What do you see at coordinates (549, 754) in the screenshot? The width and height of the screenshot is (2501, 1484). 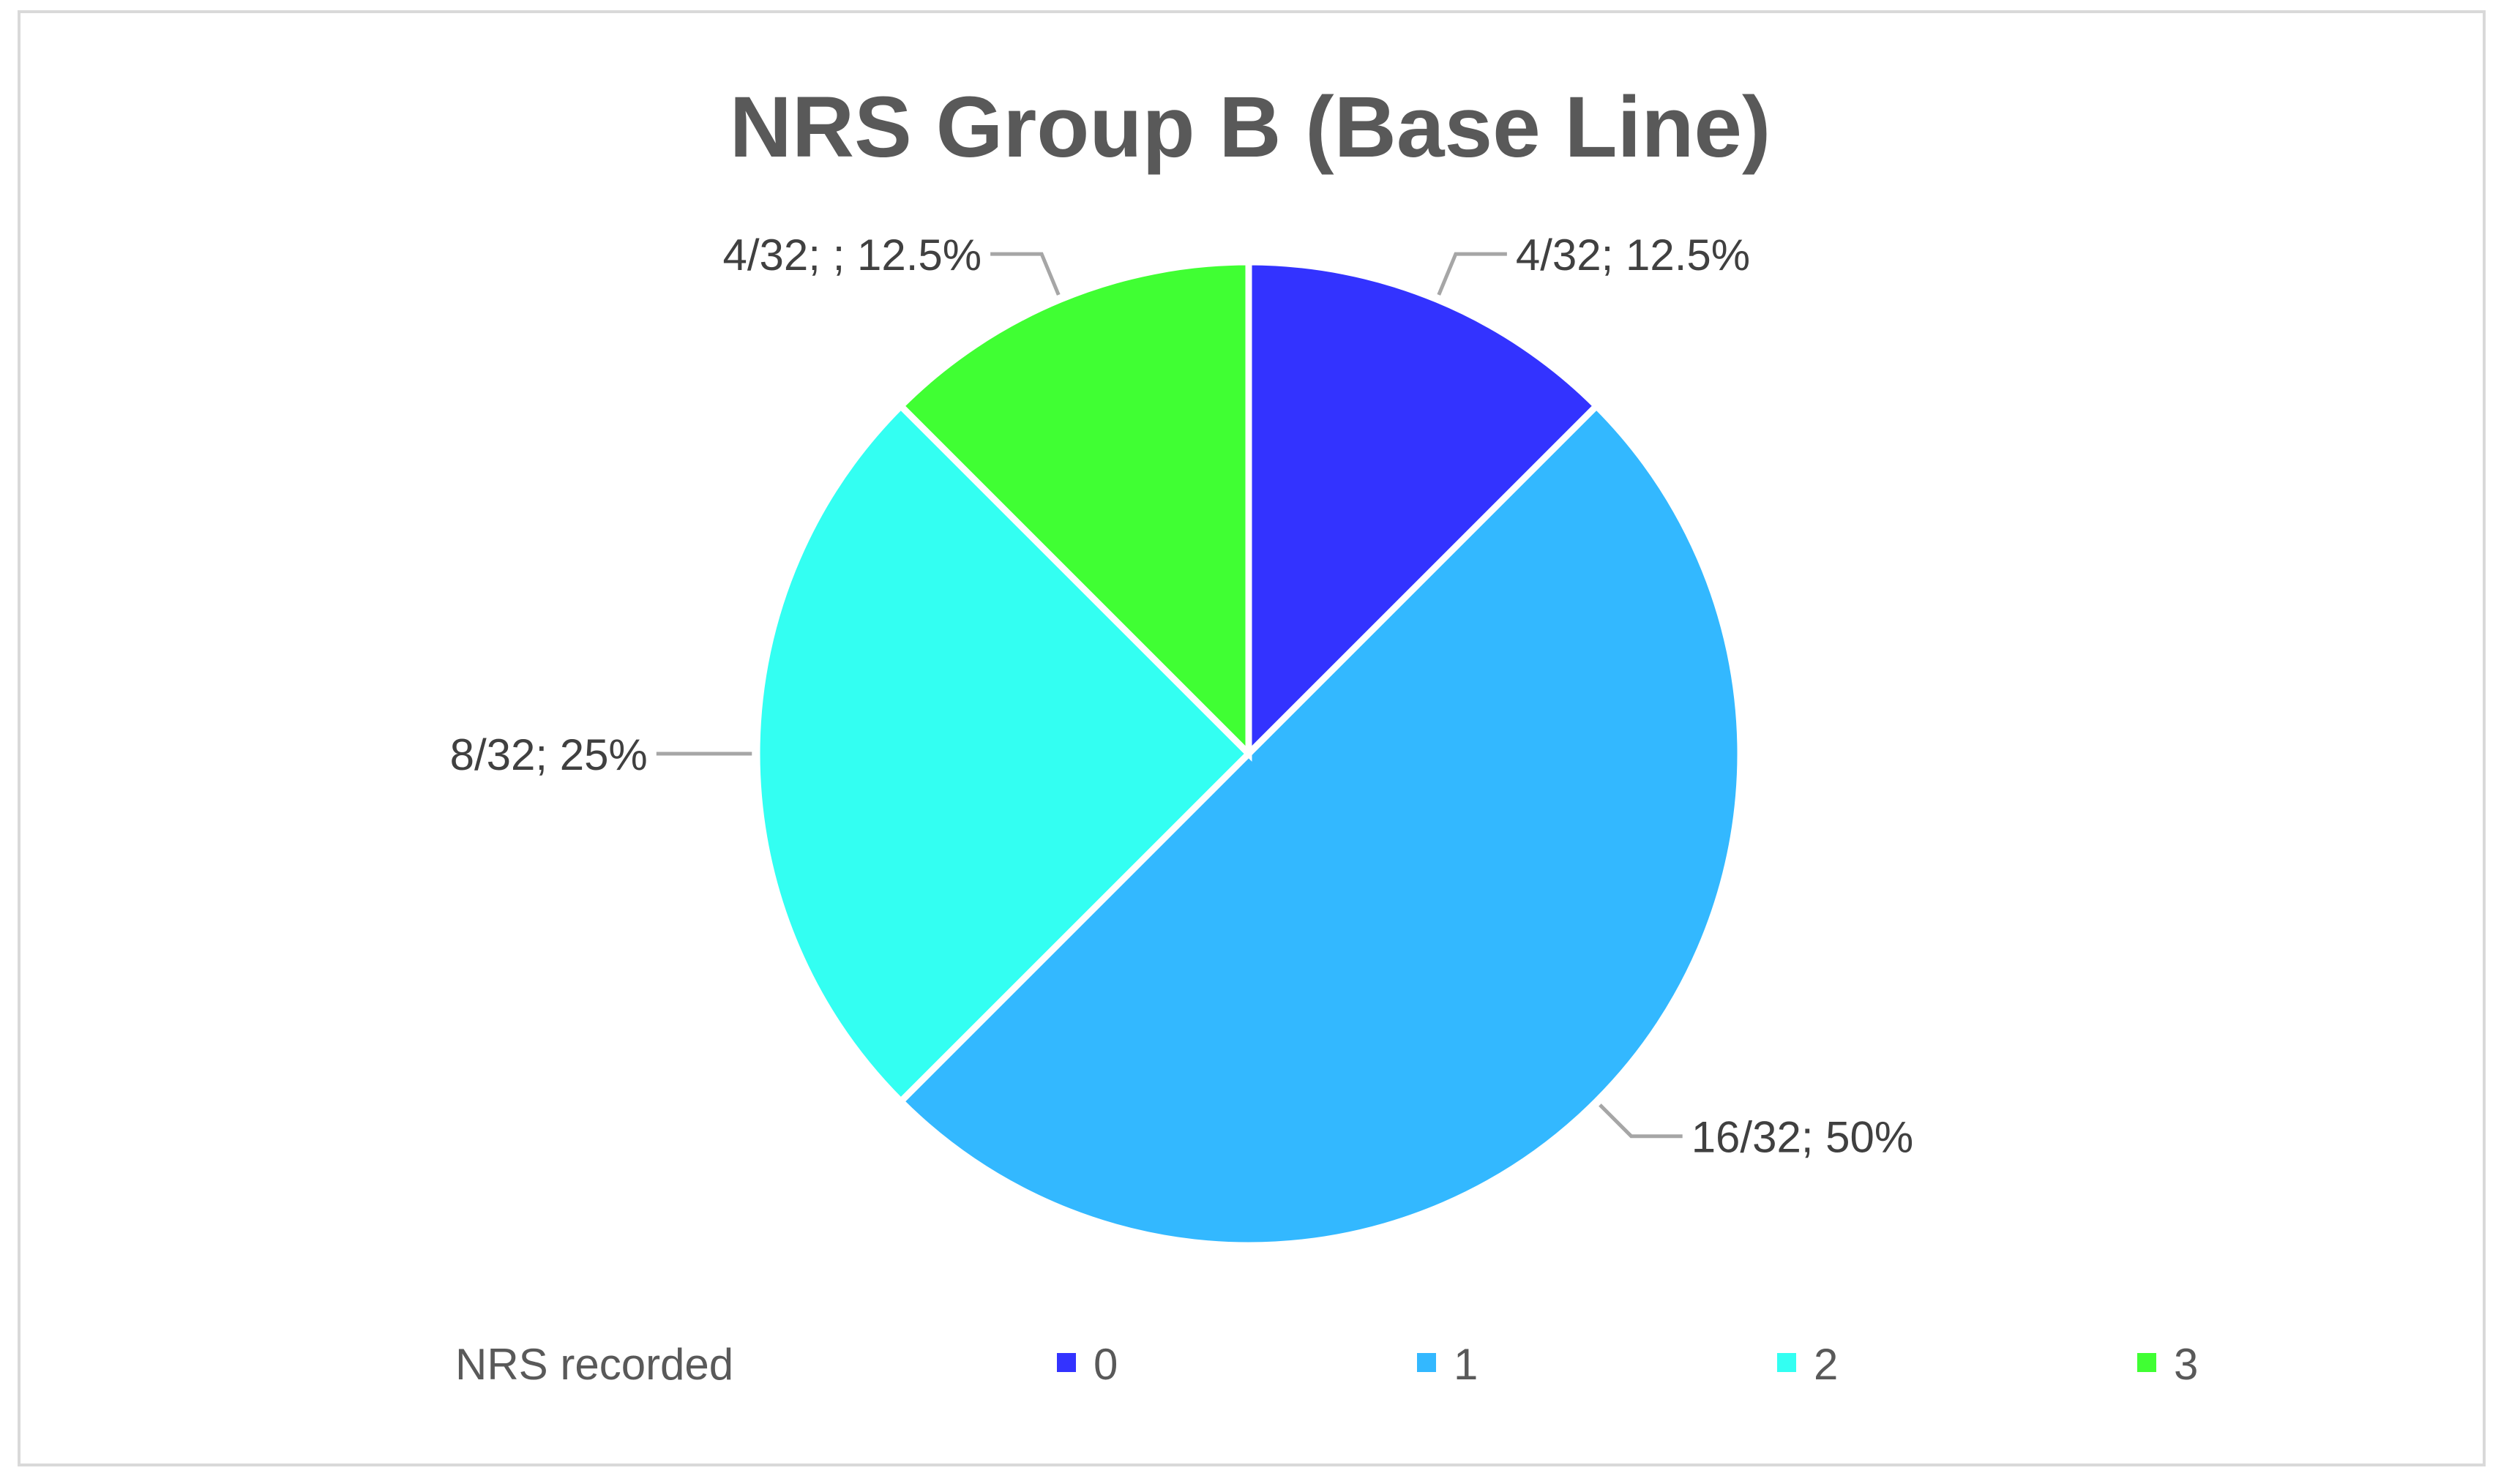 I see `data-label-2: 8/32; 25%` at bounding box center [549, 754].